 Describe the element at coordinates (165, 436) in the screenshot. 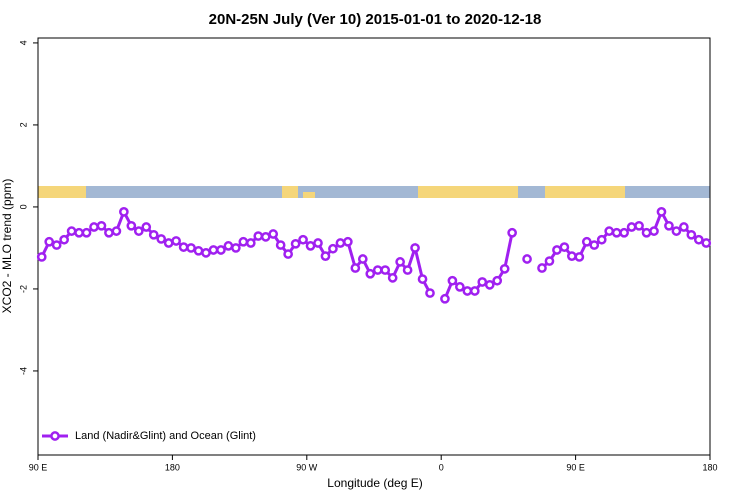

I see `legend-label: Land (Nadir&Glint) and Ocean (Glint)` at that location.